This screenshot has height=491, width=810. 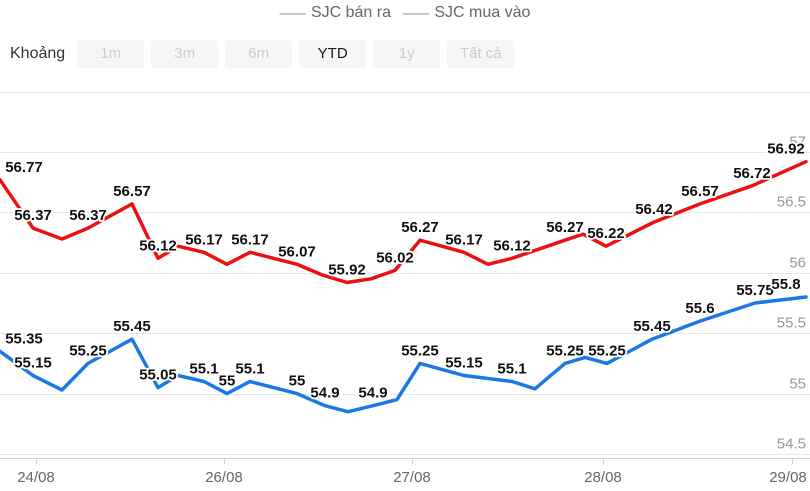 What do you see at coordinates (699, 308) in the screenshot?
I see `buy-point-label: 55.6` at bounding box center [699, 308].